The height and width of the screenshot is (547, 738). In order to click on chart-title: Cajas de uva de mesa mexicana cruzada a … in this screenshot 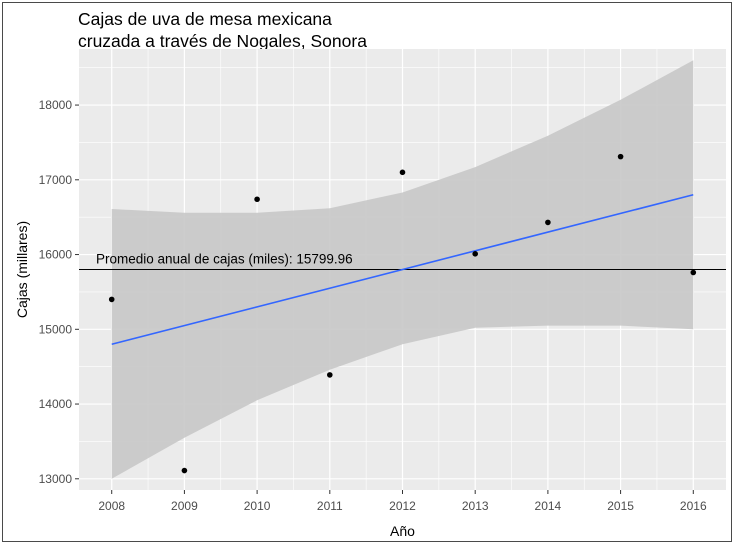, I will do `click(222, 30)`.